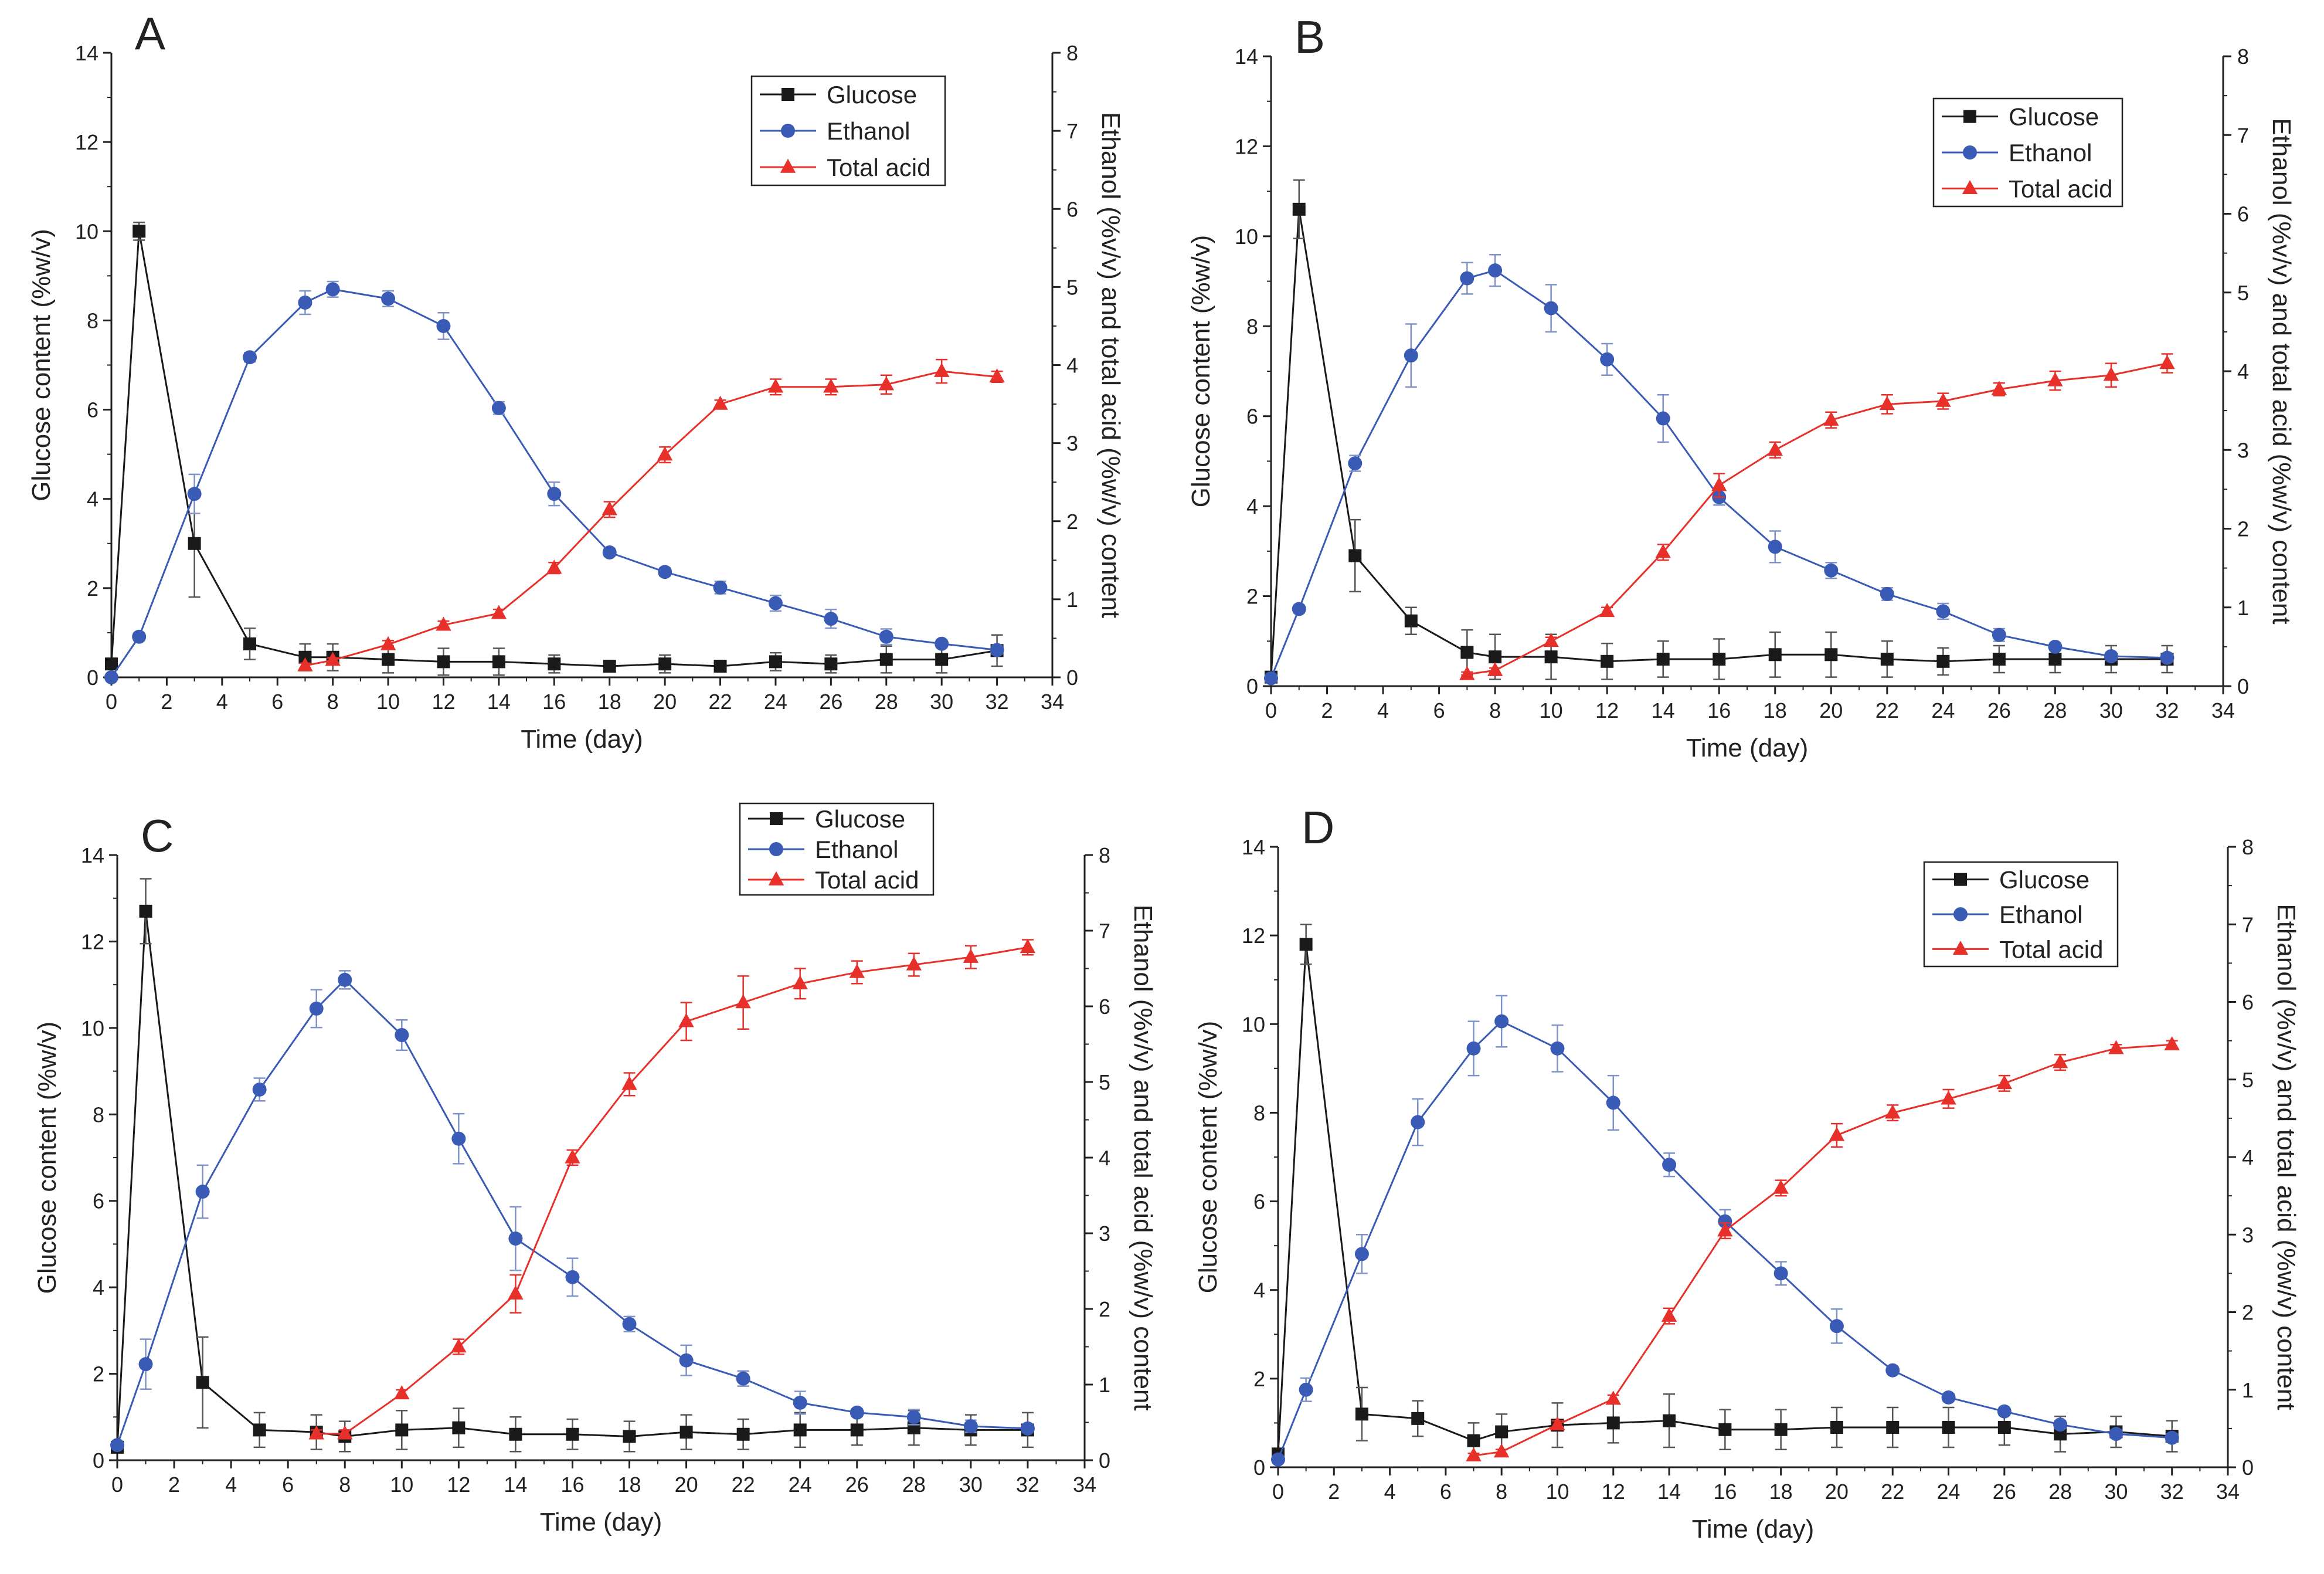 The width and height of the screenshot is (2324, 1574). I want to click on y-left-tick-label: 8, so click(1259, 1113).